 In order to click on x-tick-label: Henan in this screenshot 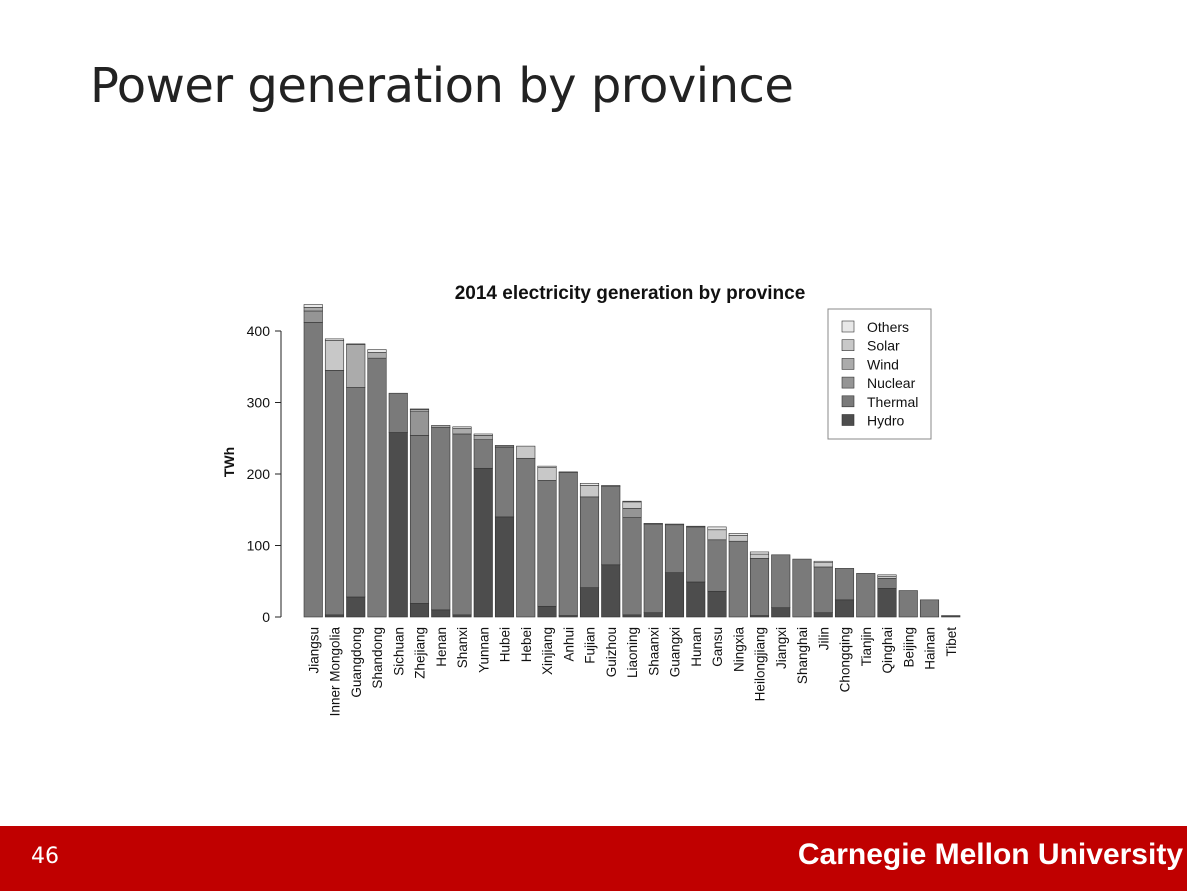, I will do `click(441, 647)`.